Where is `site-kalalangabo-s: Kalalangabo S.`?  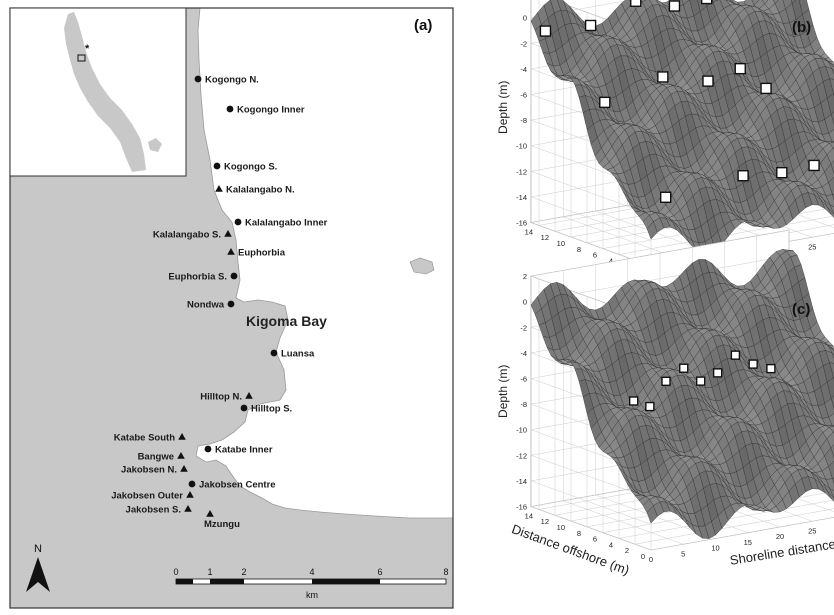 site-kalalangabo-s: Kalalangabo S. is located at coordinates (192, 235).